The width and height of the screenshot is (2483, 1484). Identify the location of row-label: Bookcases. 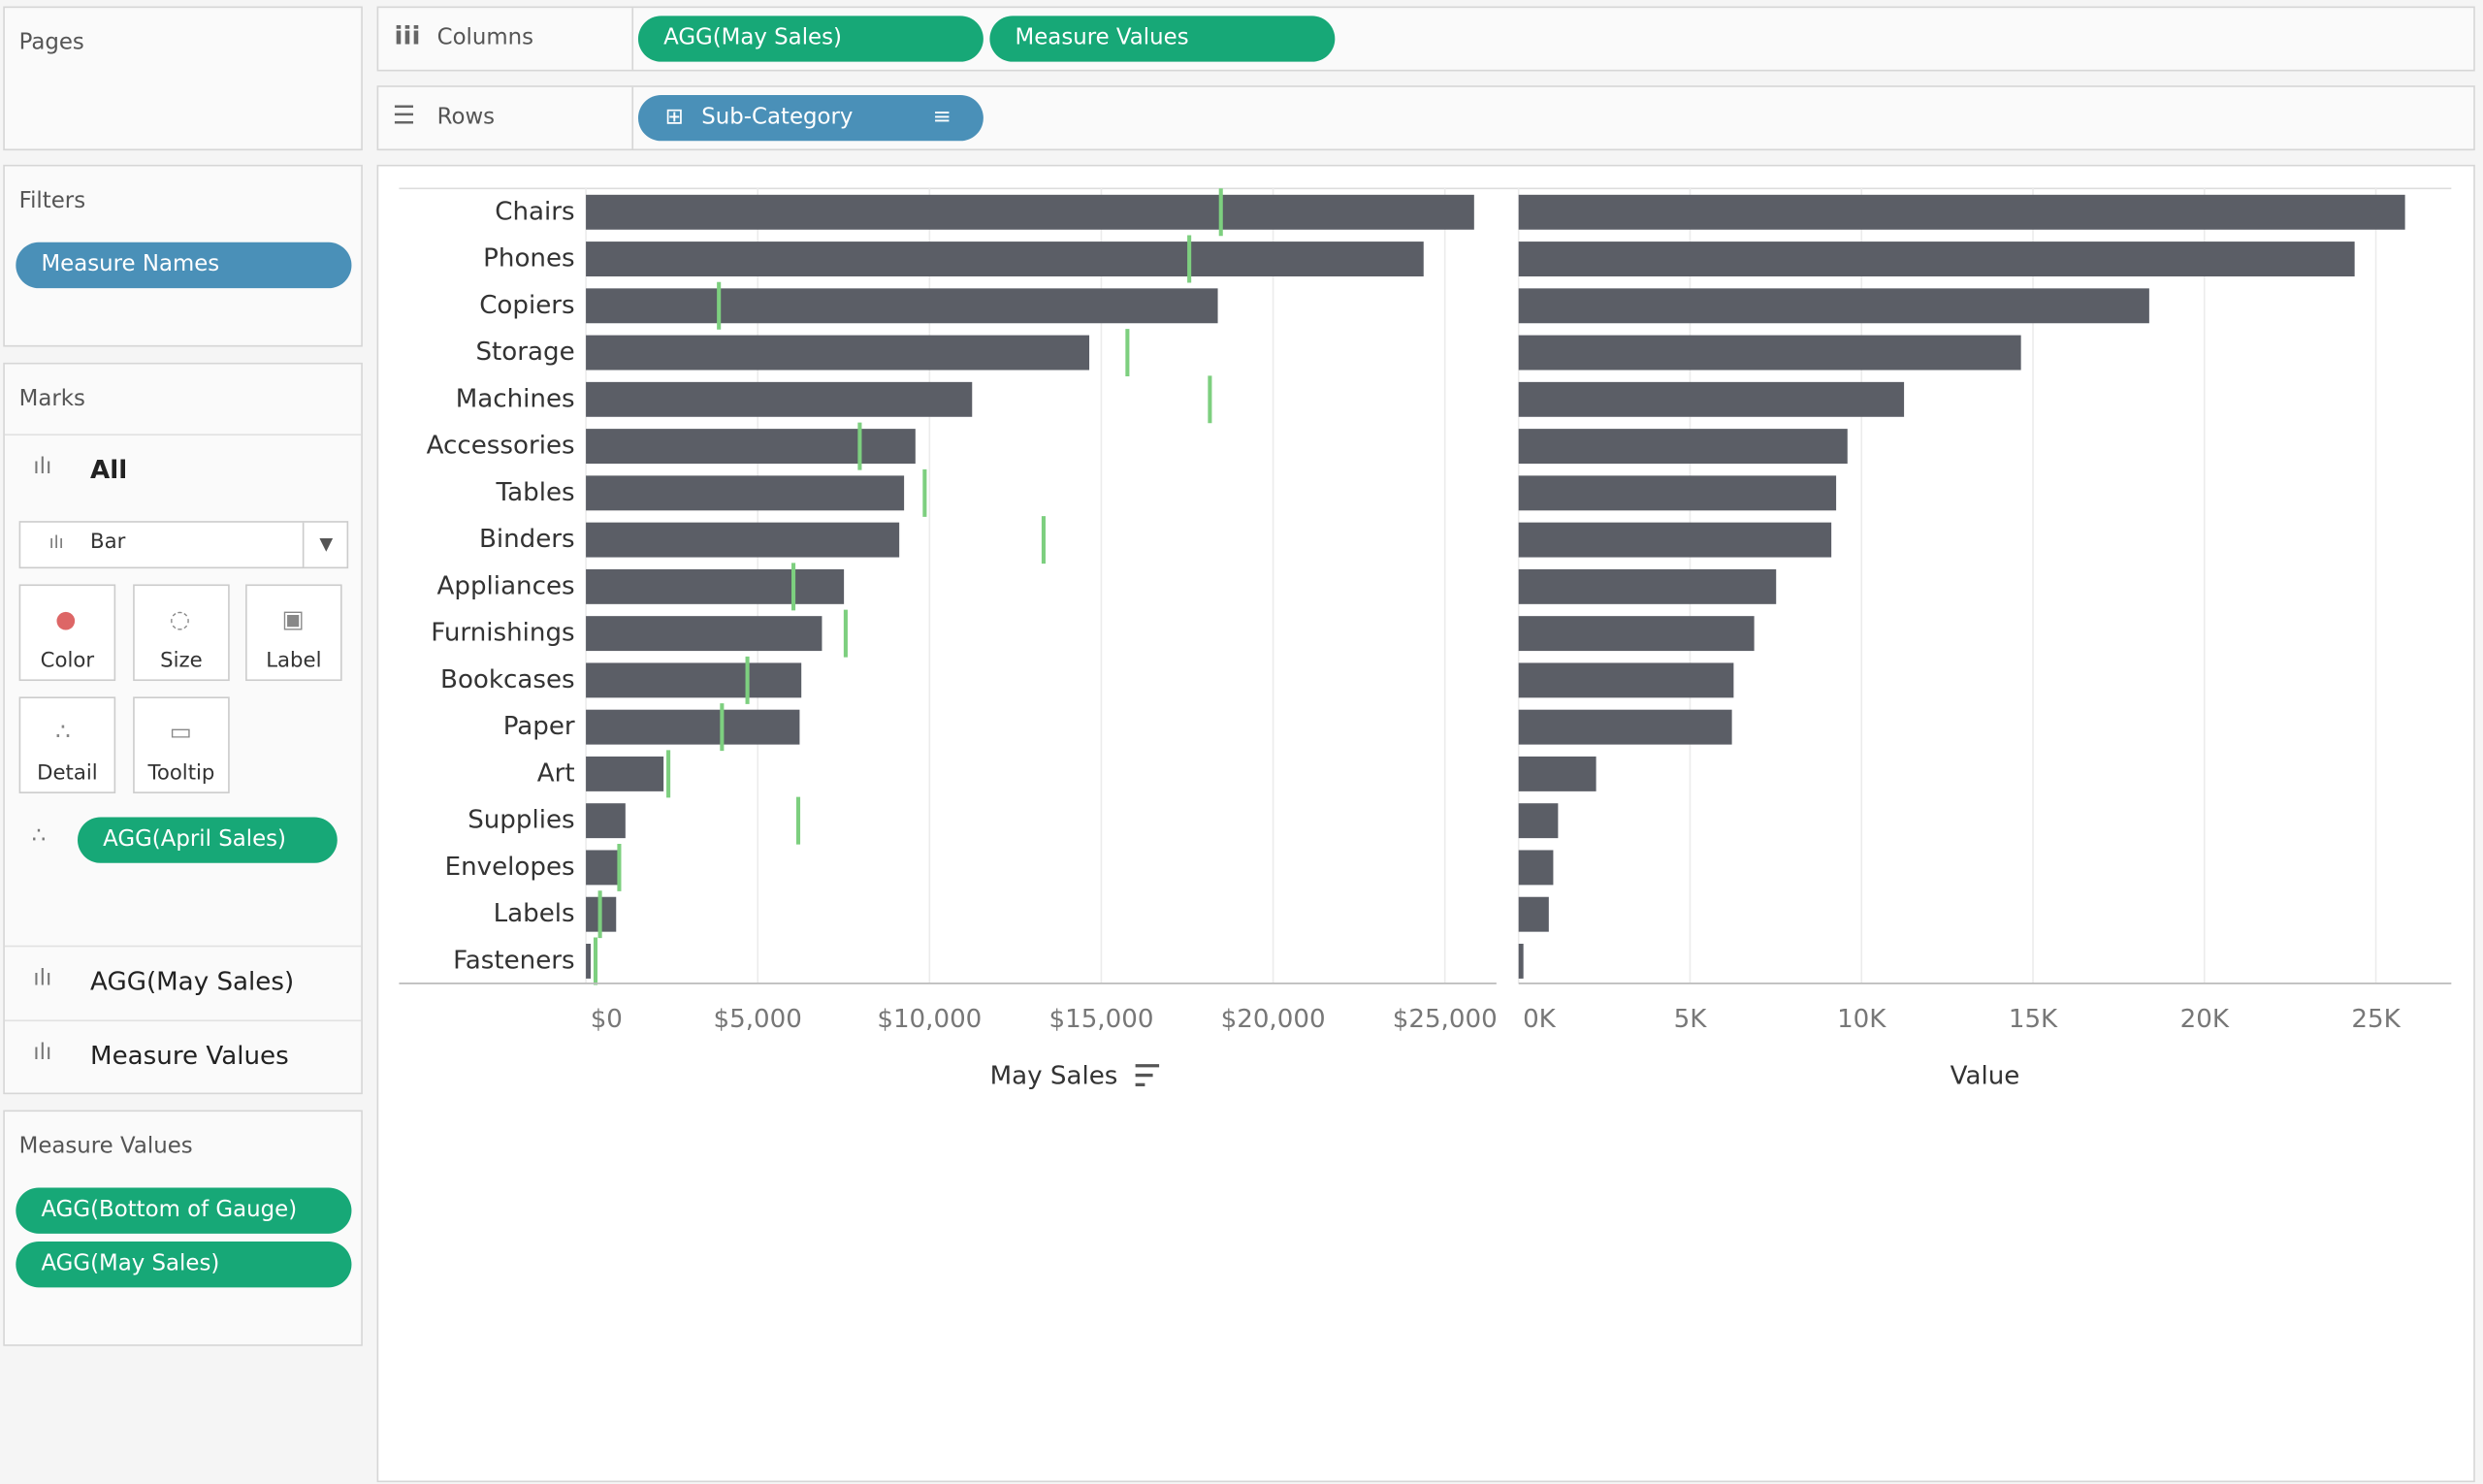
(508, 679).